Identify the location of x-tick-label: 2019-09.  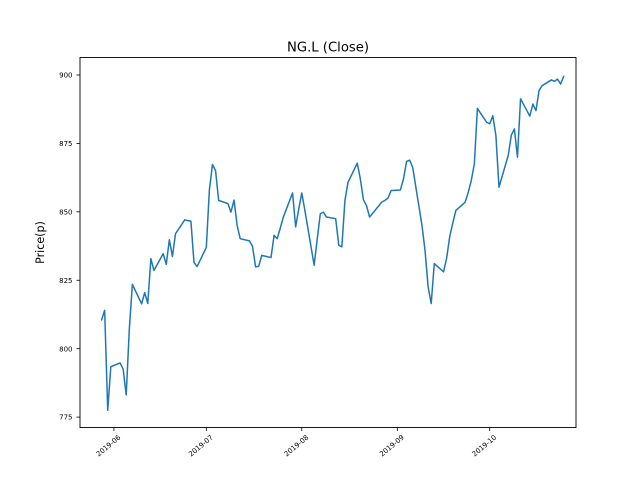
(392, 446).